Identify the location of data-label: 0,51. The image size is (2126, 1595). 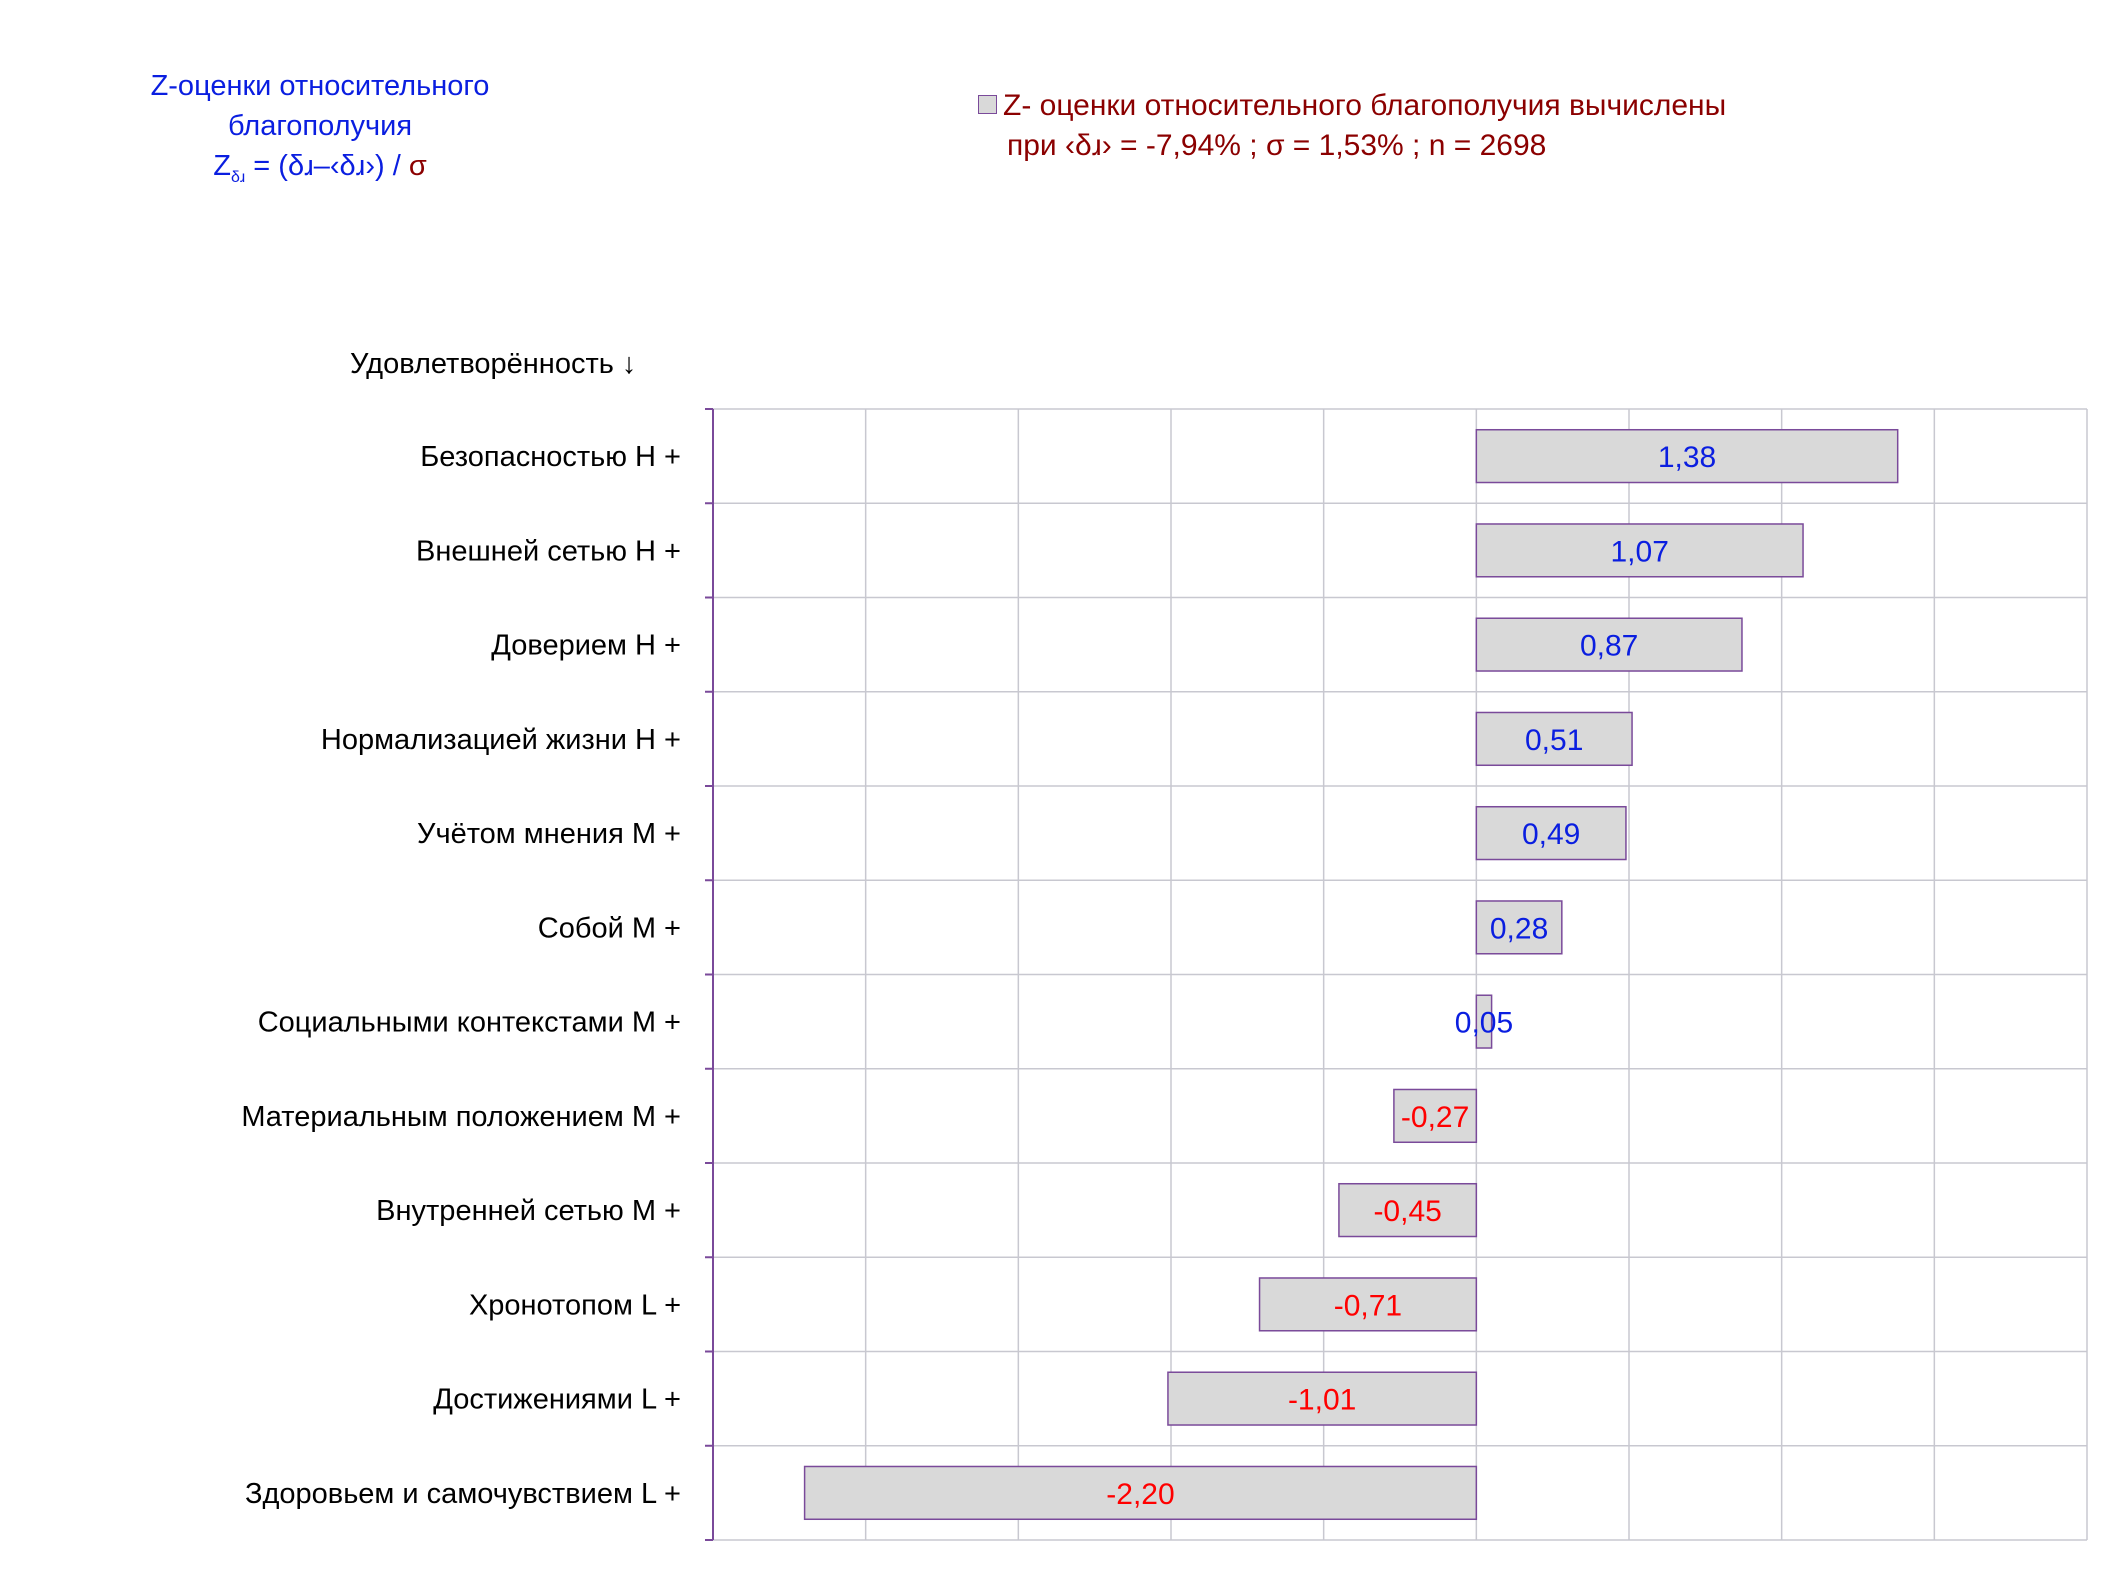
(1554, 740).